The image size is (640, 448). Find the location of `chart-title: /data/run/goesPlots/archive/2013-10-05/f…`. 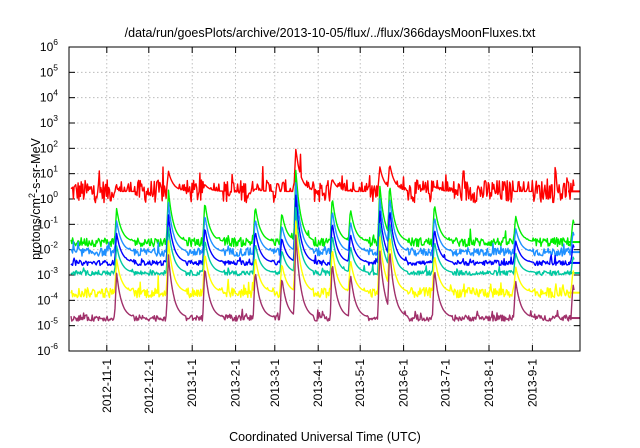

chart-title: /data/run/goesPlots/archive/2013-10-05/f… is located at coordinates (330, 33).